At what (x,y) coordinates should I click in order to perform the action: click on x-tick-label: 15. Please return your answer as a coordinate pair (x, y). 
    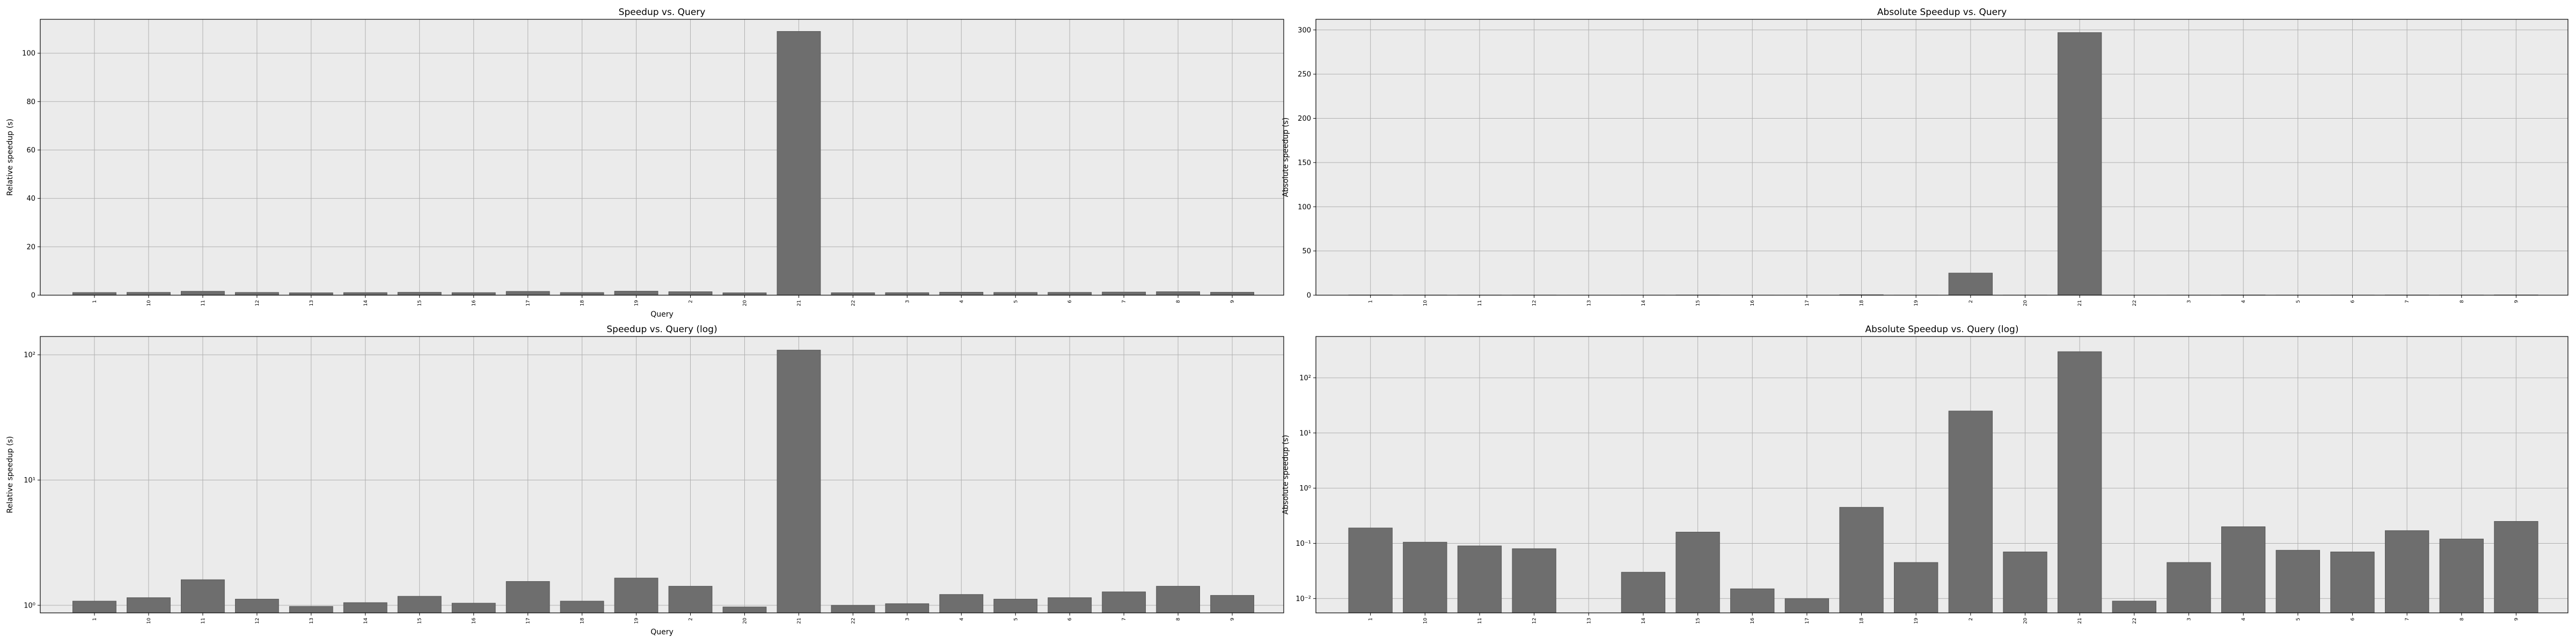
    Looking at the image, I should click on (420, 303).